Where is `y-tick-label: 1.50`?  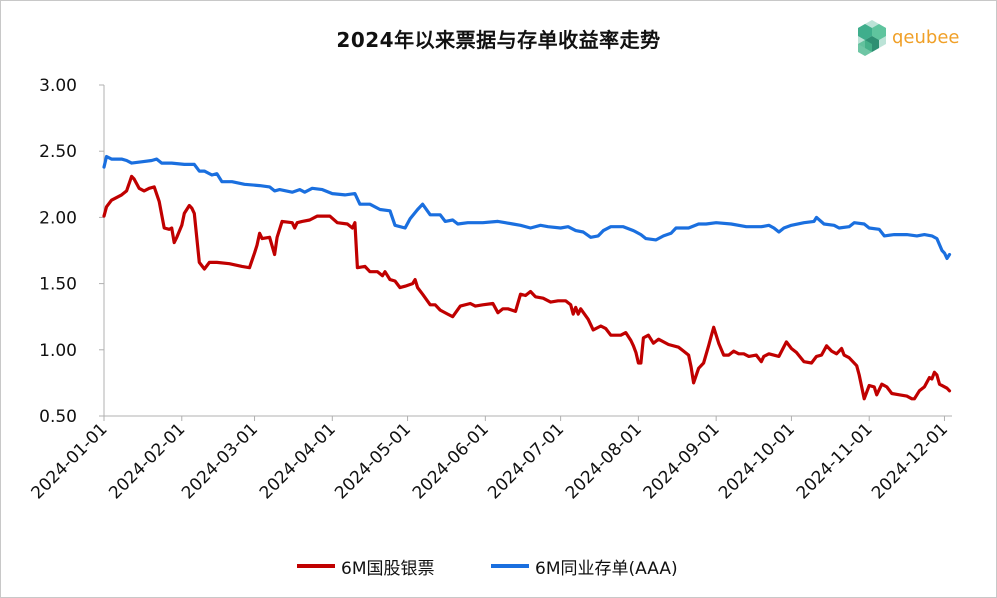
y-tick-label: 1.50 is located at coordinates (58, 285).